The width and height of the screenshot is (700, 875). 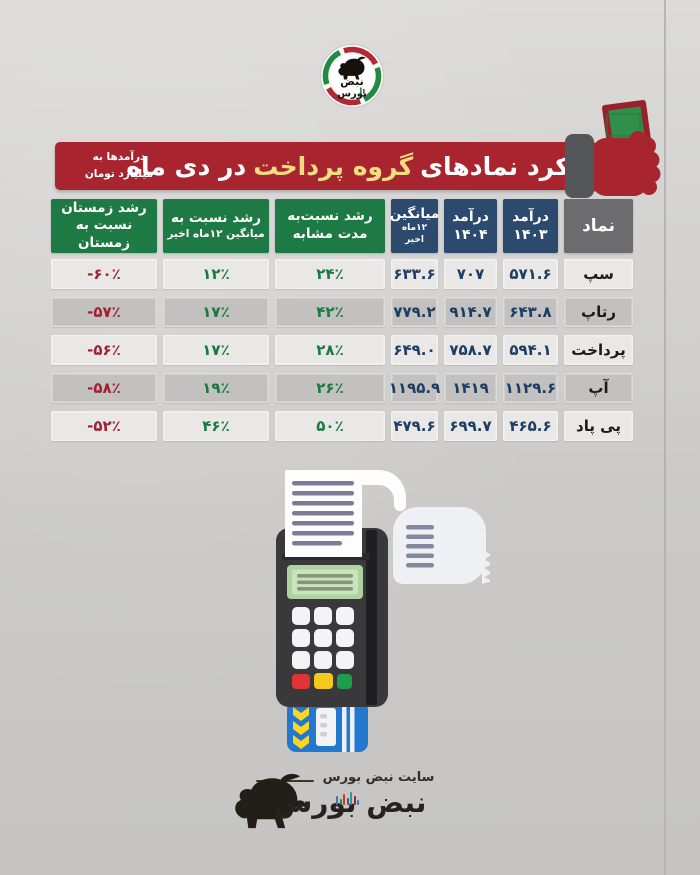 What do you see at coordinates (378, 777) in the screenshot?
I see `site-label: سایت نبض بورس` at bounding box center [378, 777].